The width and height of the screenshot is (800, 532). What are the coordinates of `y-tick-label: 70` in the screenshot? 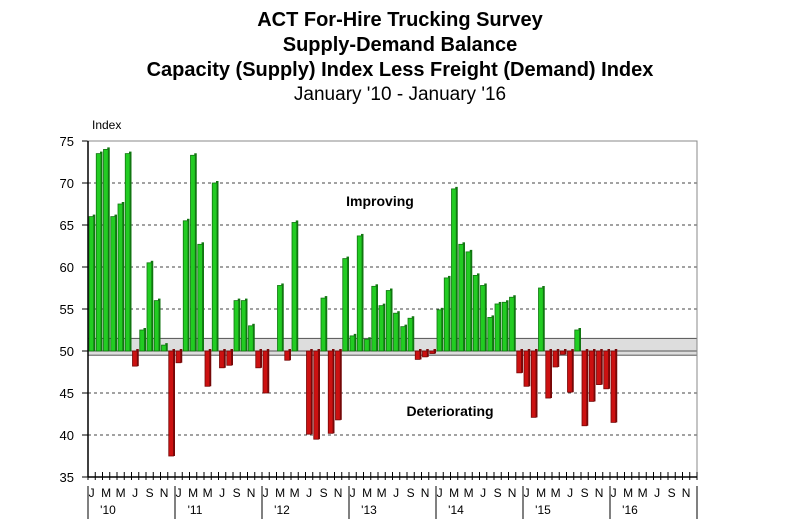 It's located at (67, 183).